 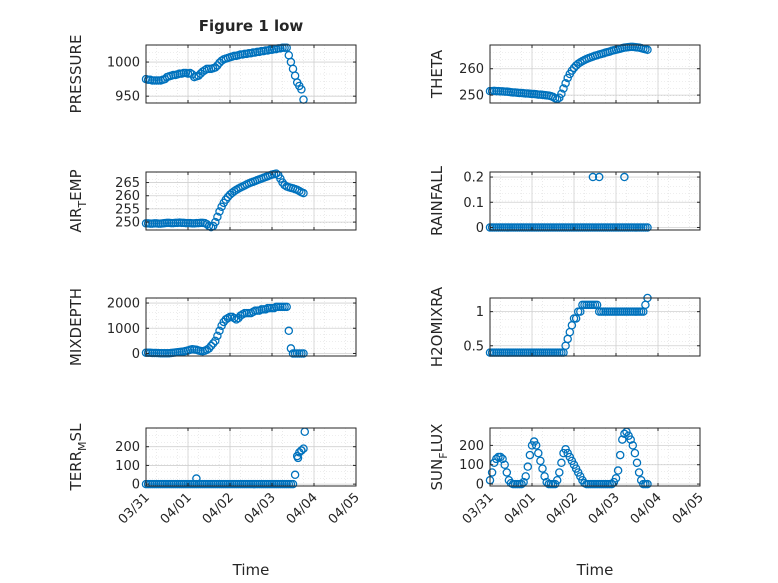 I want to click on subplot-mixdepth: 0 1000 2000 MIXDEPTH, so click(x=212, y=327).